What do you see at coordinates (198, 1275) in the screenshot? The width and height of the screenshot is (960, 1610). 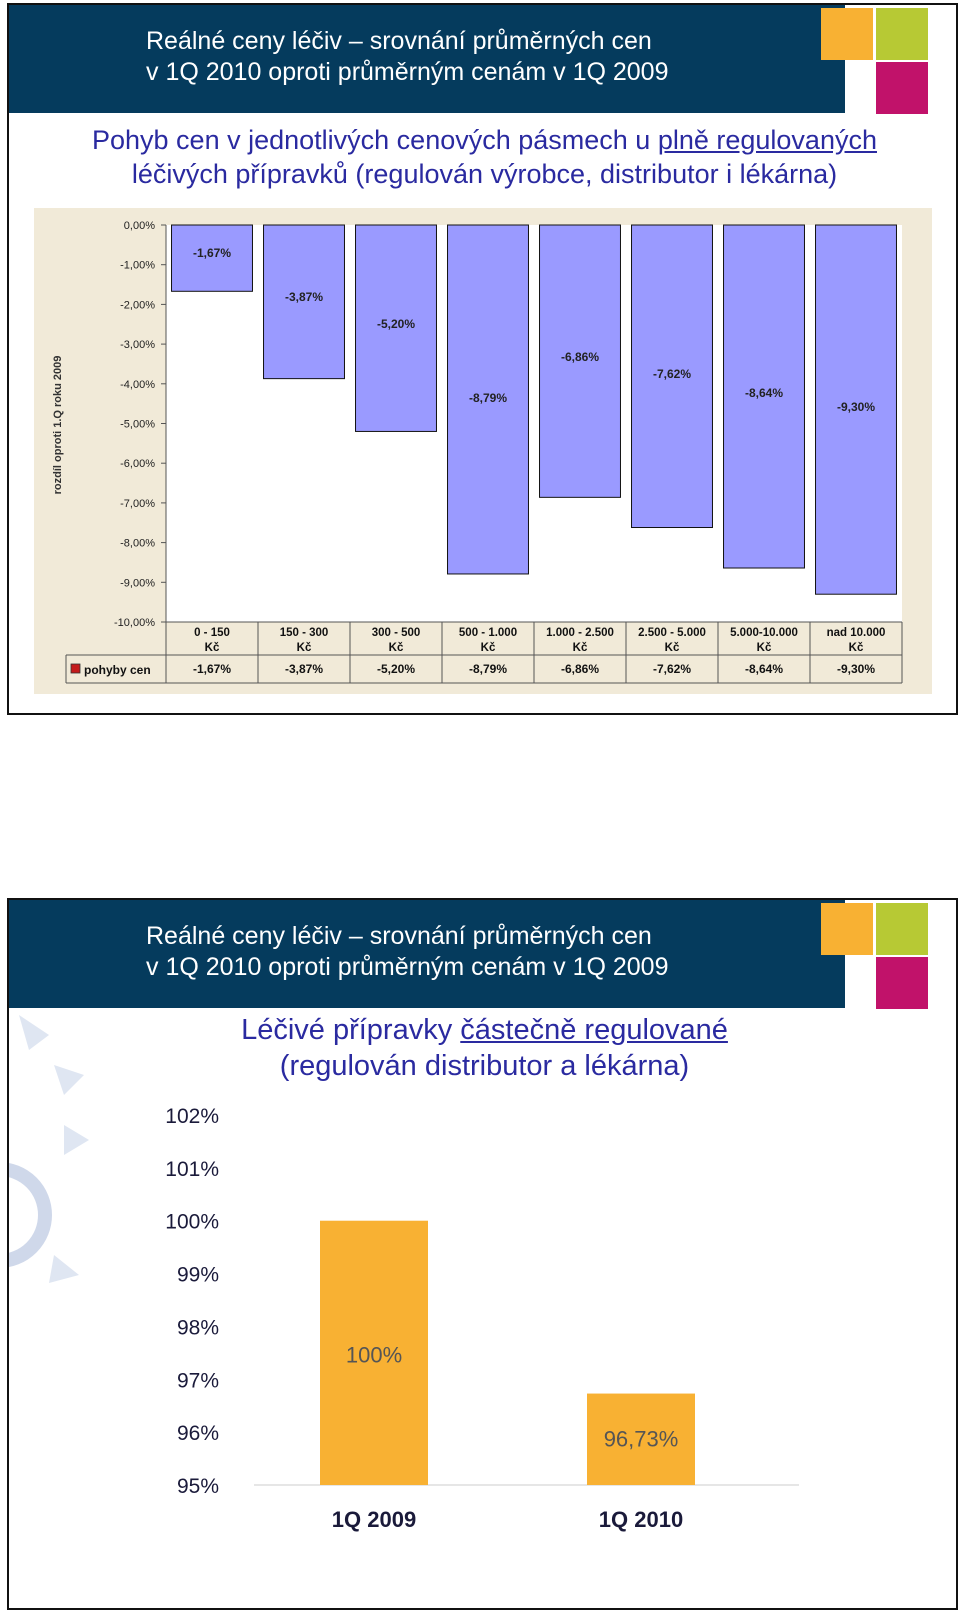 I see `y-tick-label: 99%` at bounding box center [198, 1275].